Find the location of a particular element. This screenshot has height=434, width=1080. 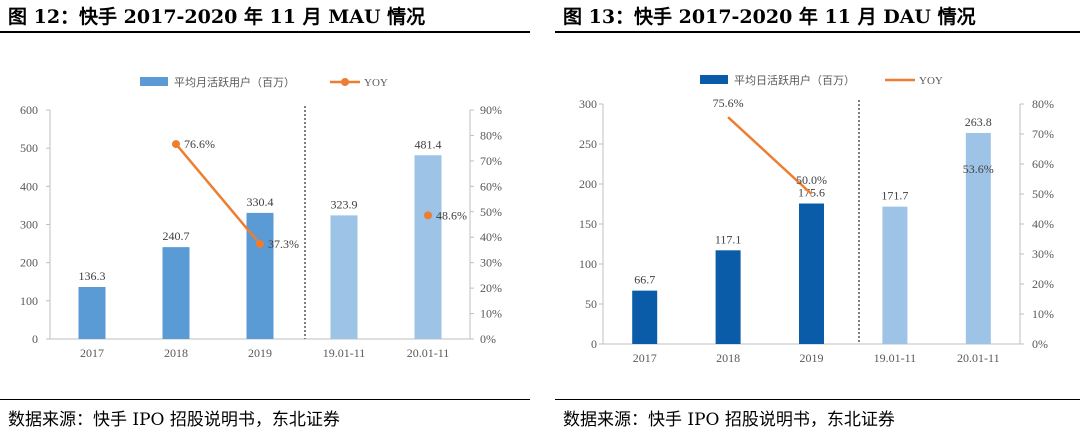

yoy-value-label: 75.6% is located at coordinates (728, 103).